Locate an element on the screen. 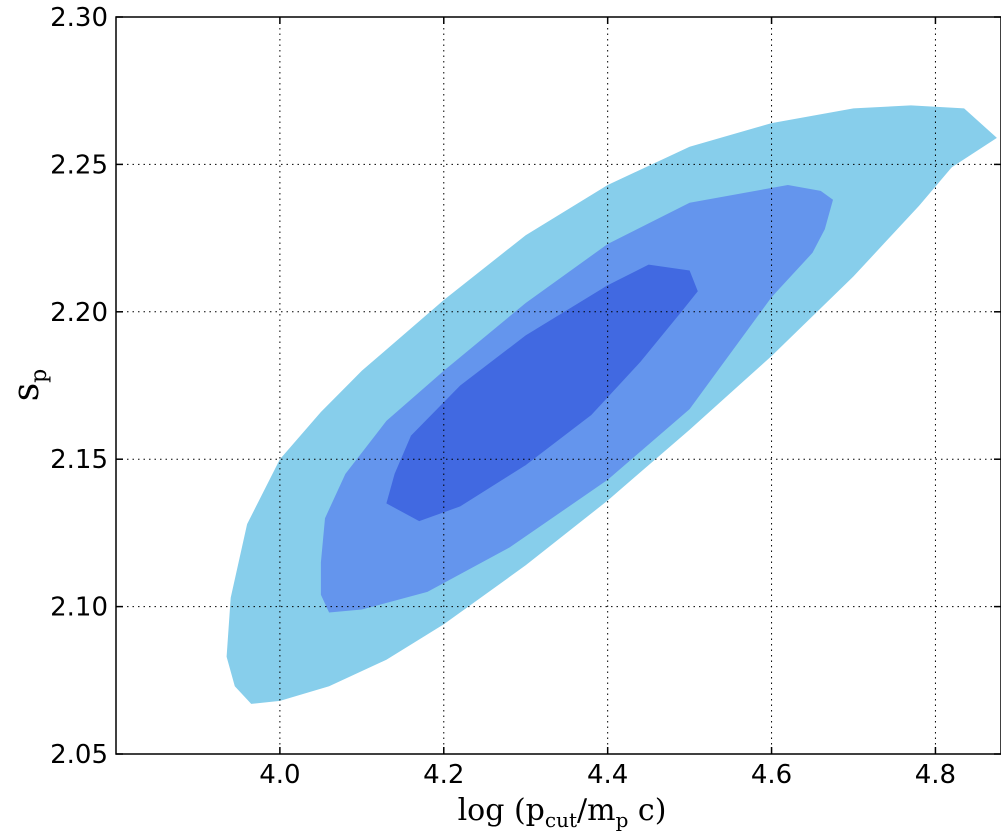  y-tick-label: 2.30 is located at coordinates (79, 18).